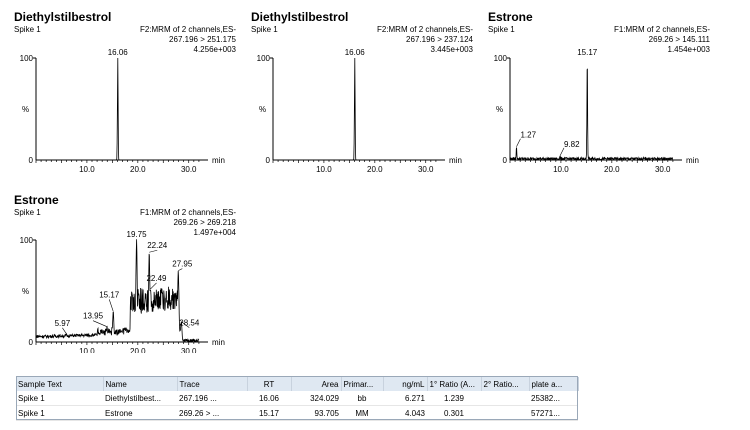 The height and width of the screenshot is (430, 750). Describe the element at coordinates (157, 245) in the screenshot. I see `peak-label: 22.24` at that location.